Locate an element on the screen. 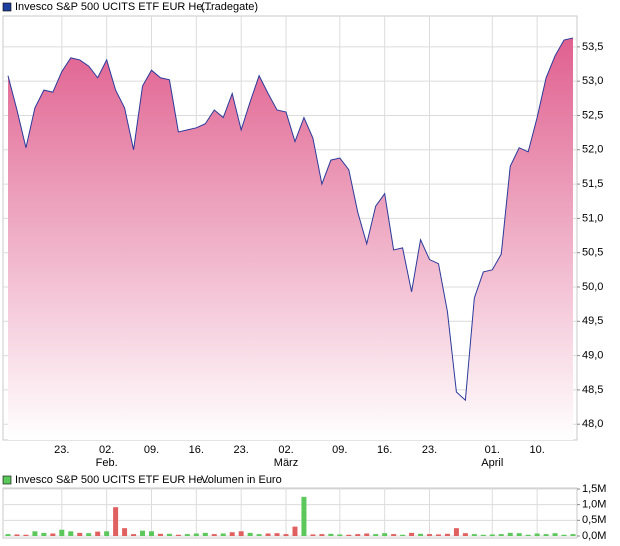 The image size is (620, 546). x-month-label: Feb. is located at coordinates (107, 463).